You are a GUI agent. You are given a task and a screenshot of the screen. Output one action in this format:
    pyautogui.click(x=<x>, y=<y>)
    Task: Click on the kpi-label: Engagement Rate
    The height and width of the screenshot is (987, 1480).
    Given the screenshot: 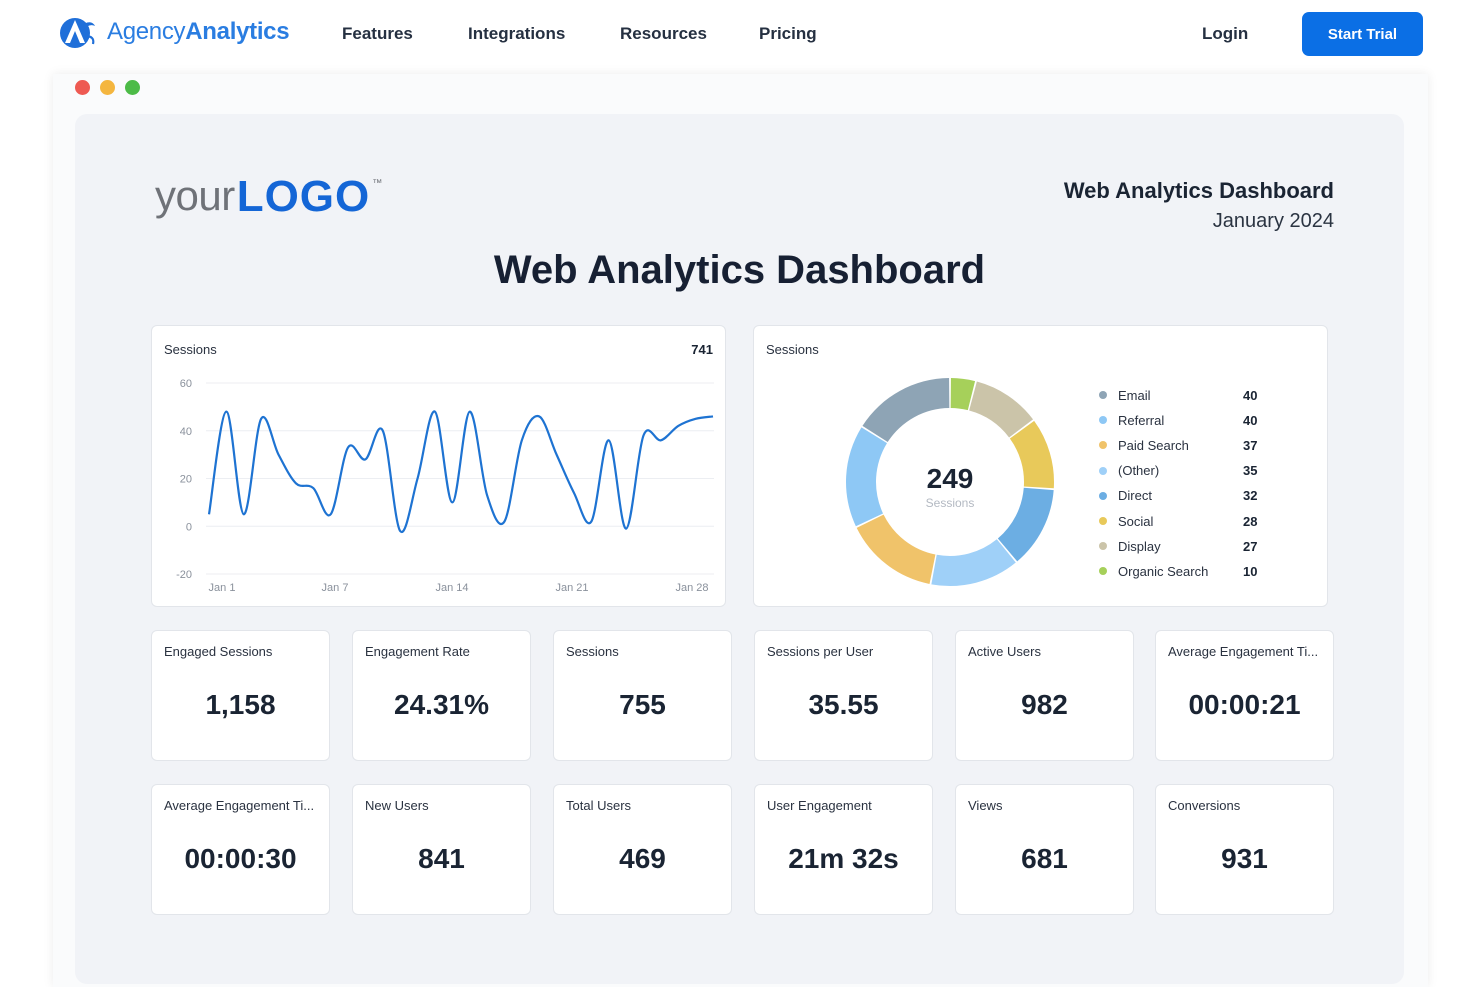 What is the action you would take?
    pyautogui.click(x=417, y=651)
    